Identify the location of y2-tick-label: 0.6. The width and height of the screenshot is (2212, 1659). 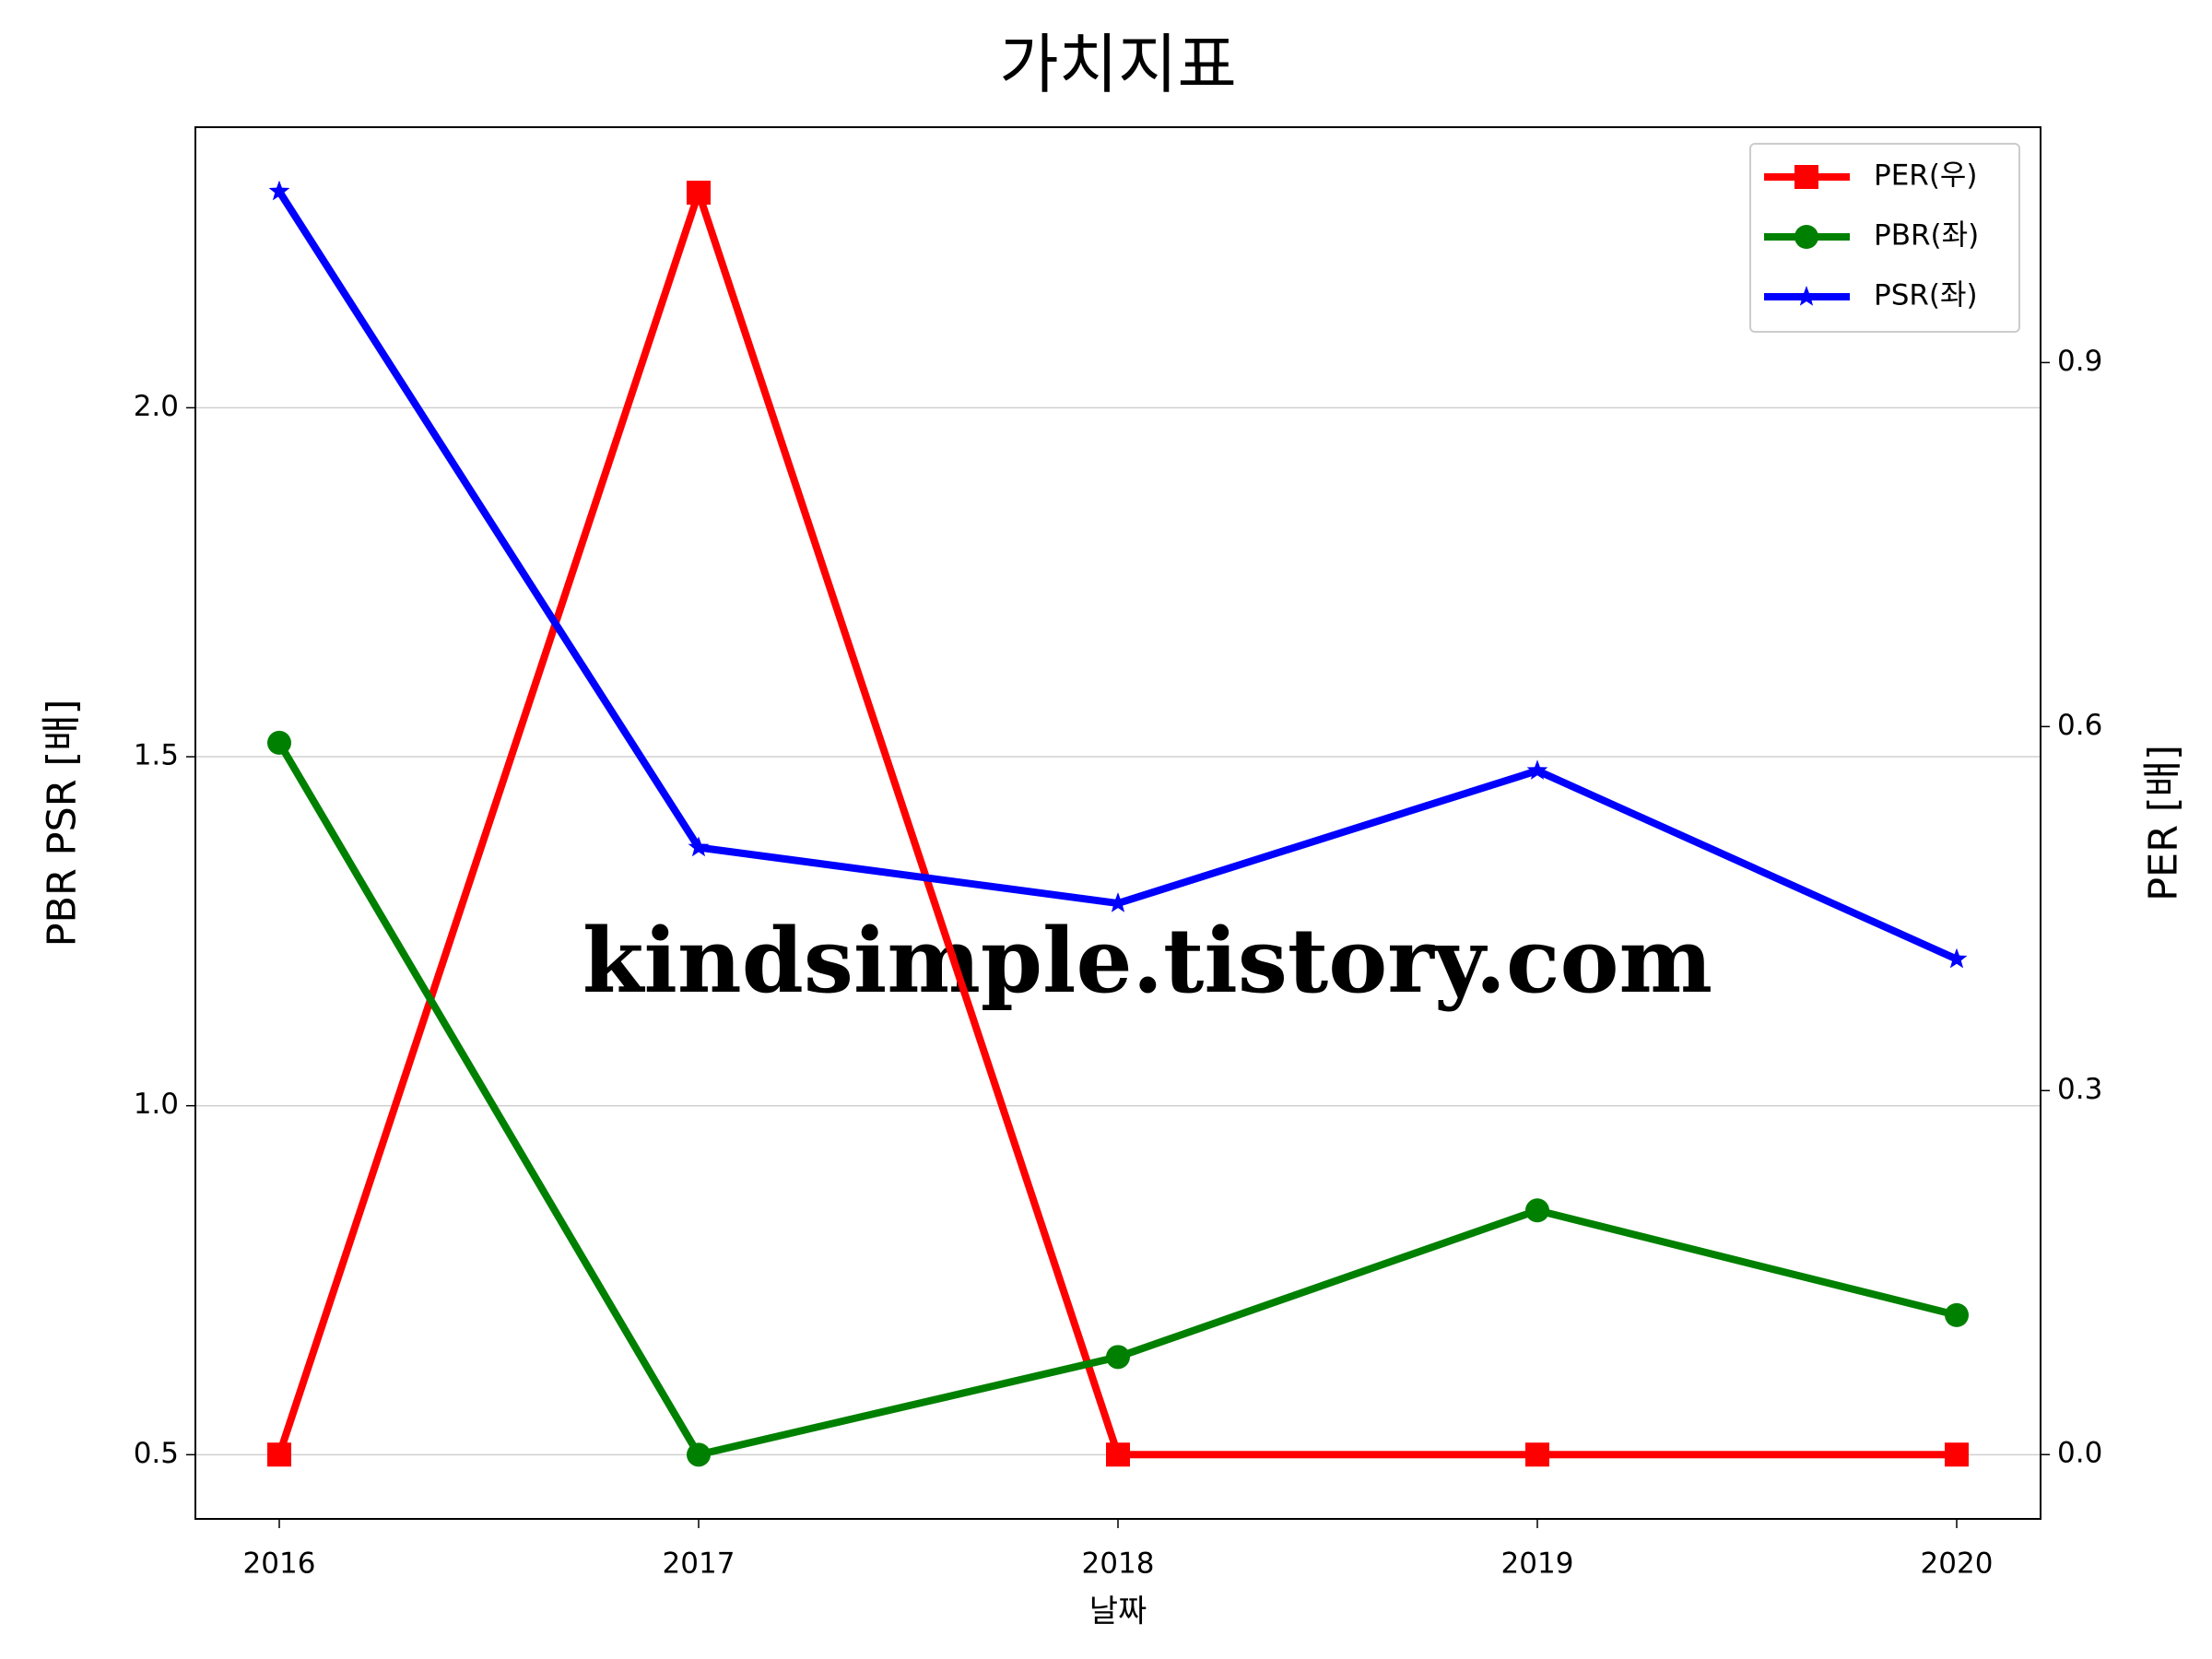
(2079, 725).